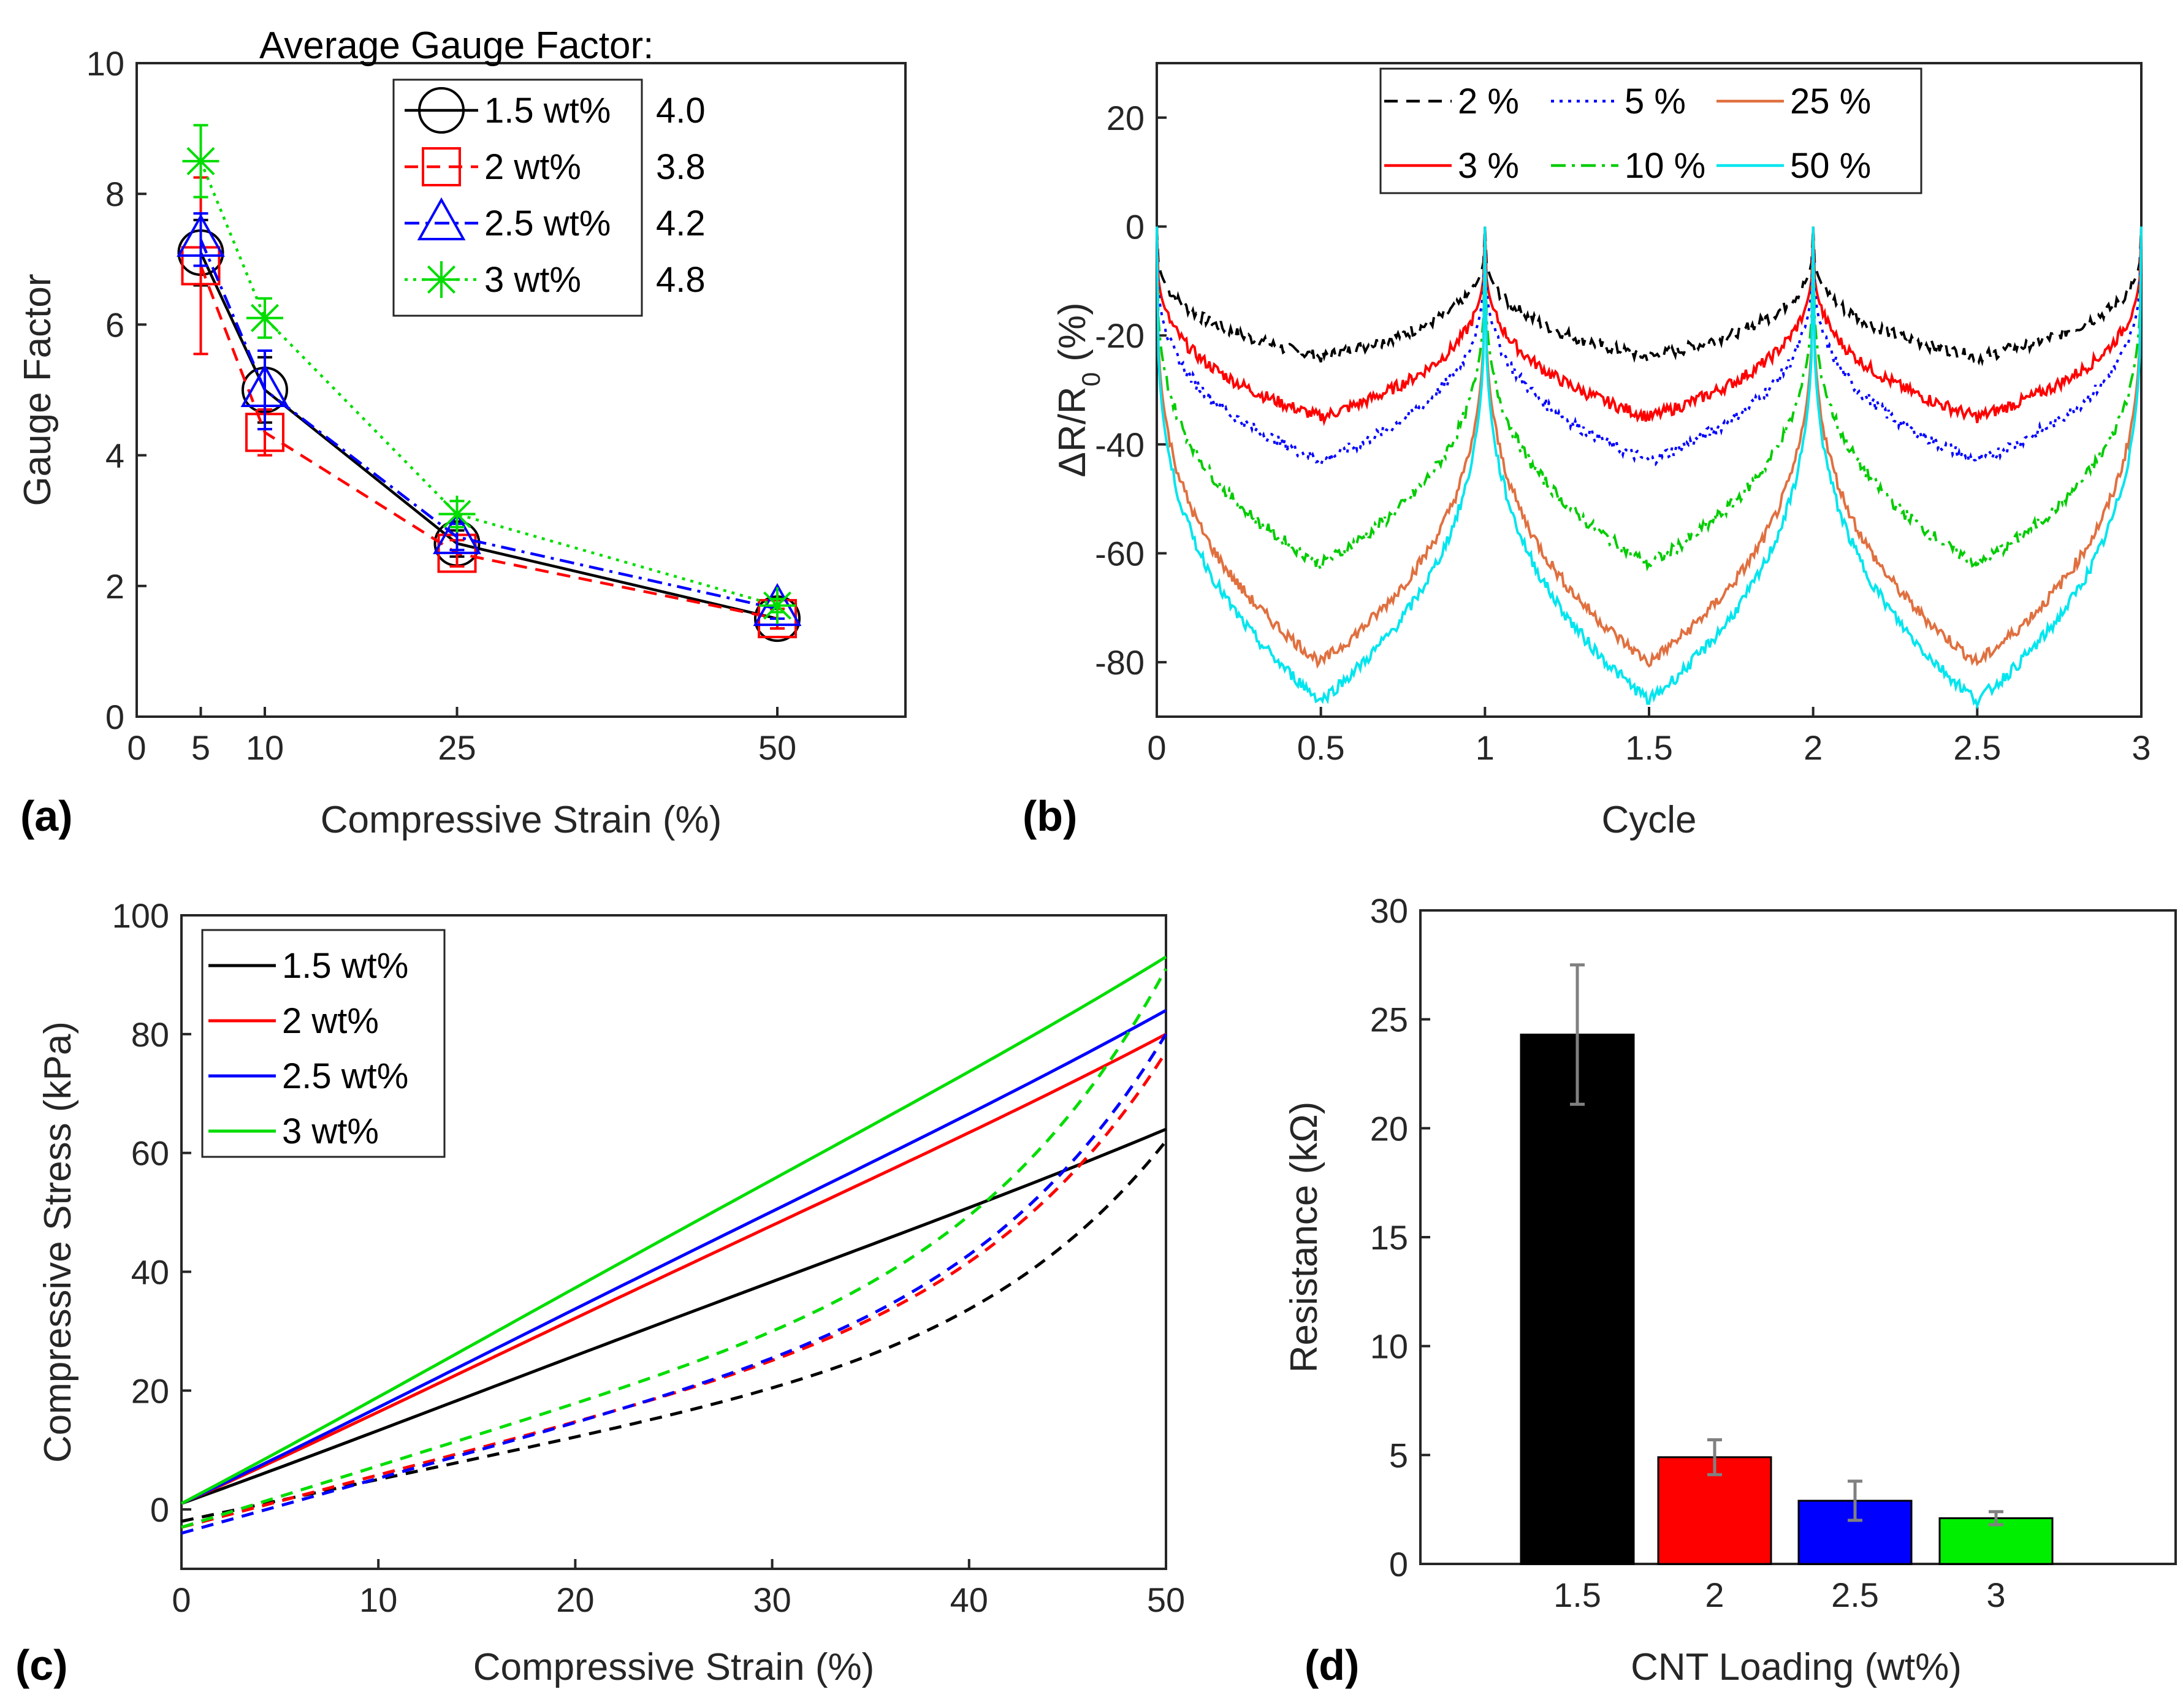 The width and height of the screenshot is (2183, 1708). What do you see at coordinates (1577, 1595) in the screenshot?
I see `x-tick-label: 1.5` at bounding box center [1577, 1595].